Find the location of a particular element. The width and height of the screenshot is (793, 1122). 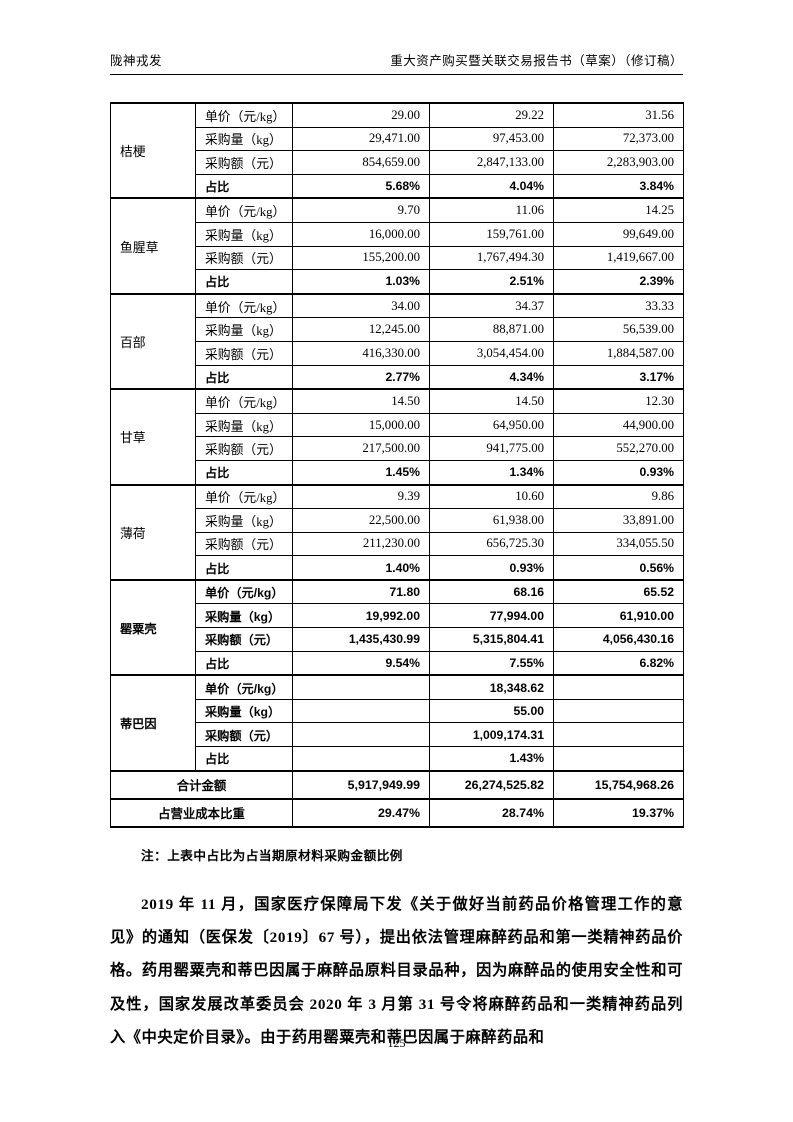

material-name: 罂粟壳 is located at coordinates (153, 627).